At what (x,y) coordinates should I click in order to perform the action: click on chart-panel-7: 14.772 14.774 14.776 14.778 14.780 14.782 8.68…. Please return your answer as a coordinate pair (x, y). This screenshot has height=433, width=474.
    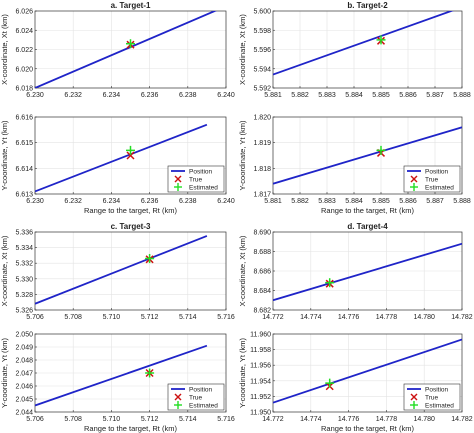
    Looking at the image, I should click on (355, 271).